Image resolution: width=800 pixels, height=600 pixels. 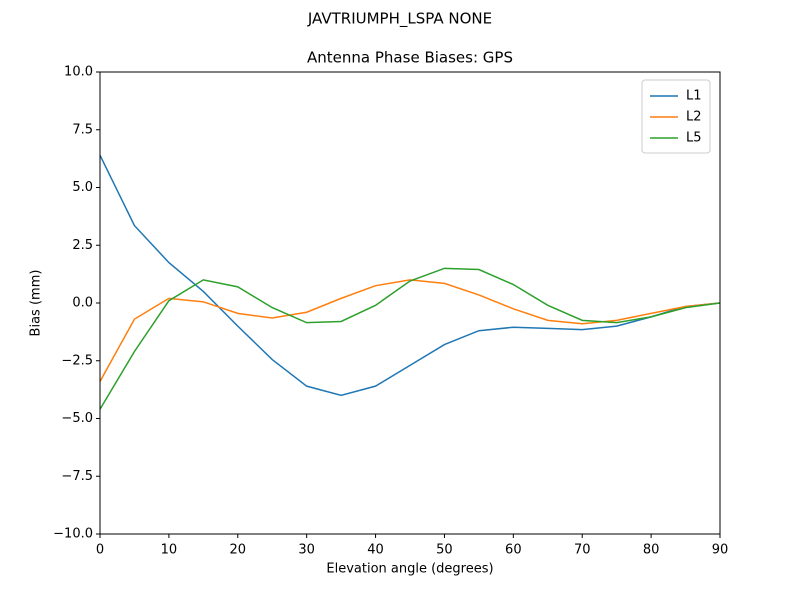 I want to click on y-tick-label: 10.0, so click(x=78, y=72).